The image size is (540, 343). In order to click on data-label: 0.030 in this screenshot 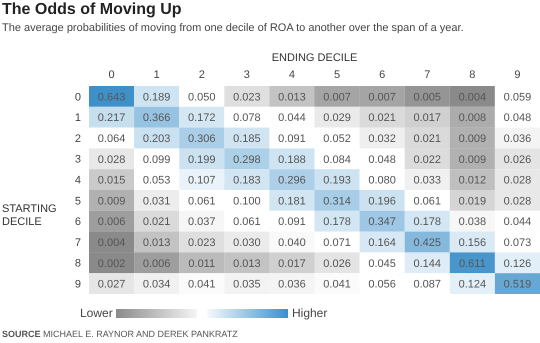, I will do `click(247, 243)`.